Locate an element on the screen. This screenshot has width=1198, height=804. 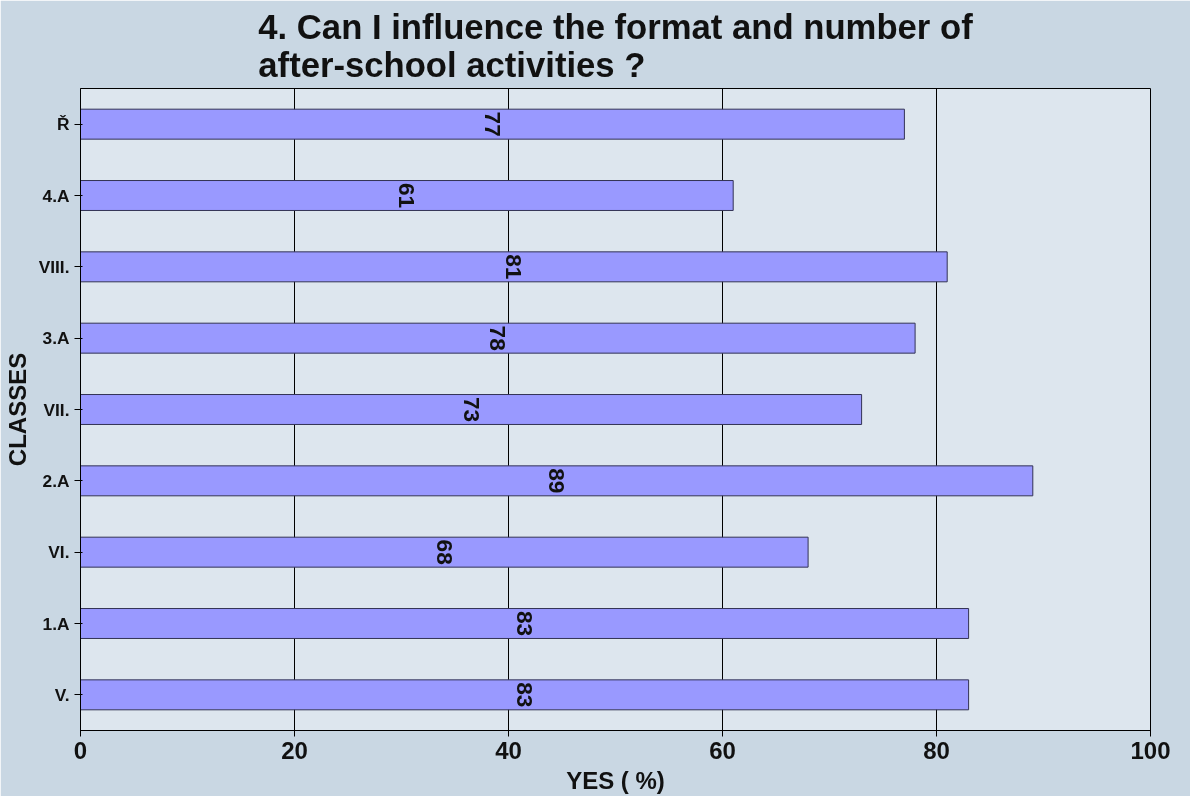
y-axis-title: CLASSES is located at coordinates (17, 409).